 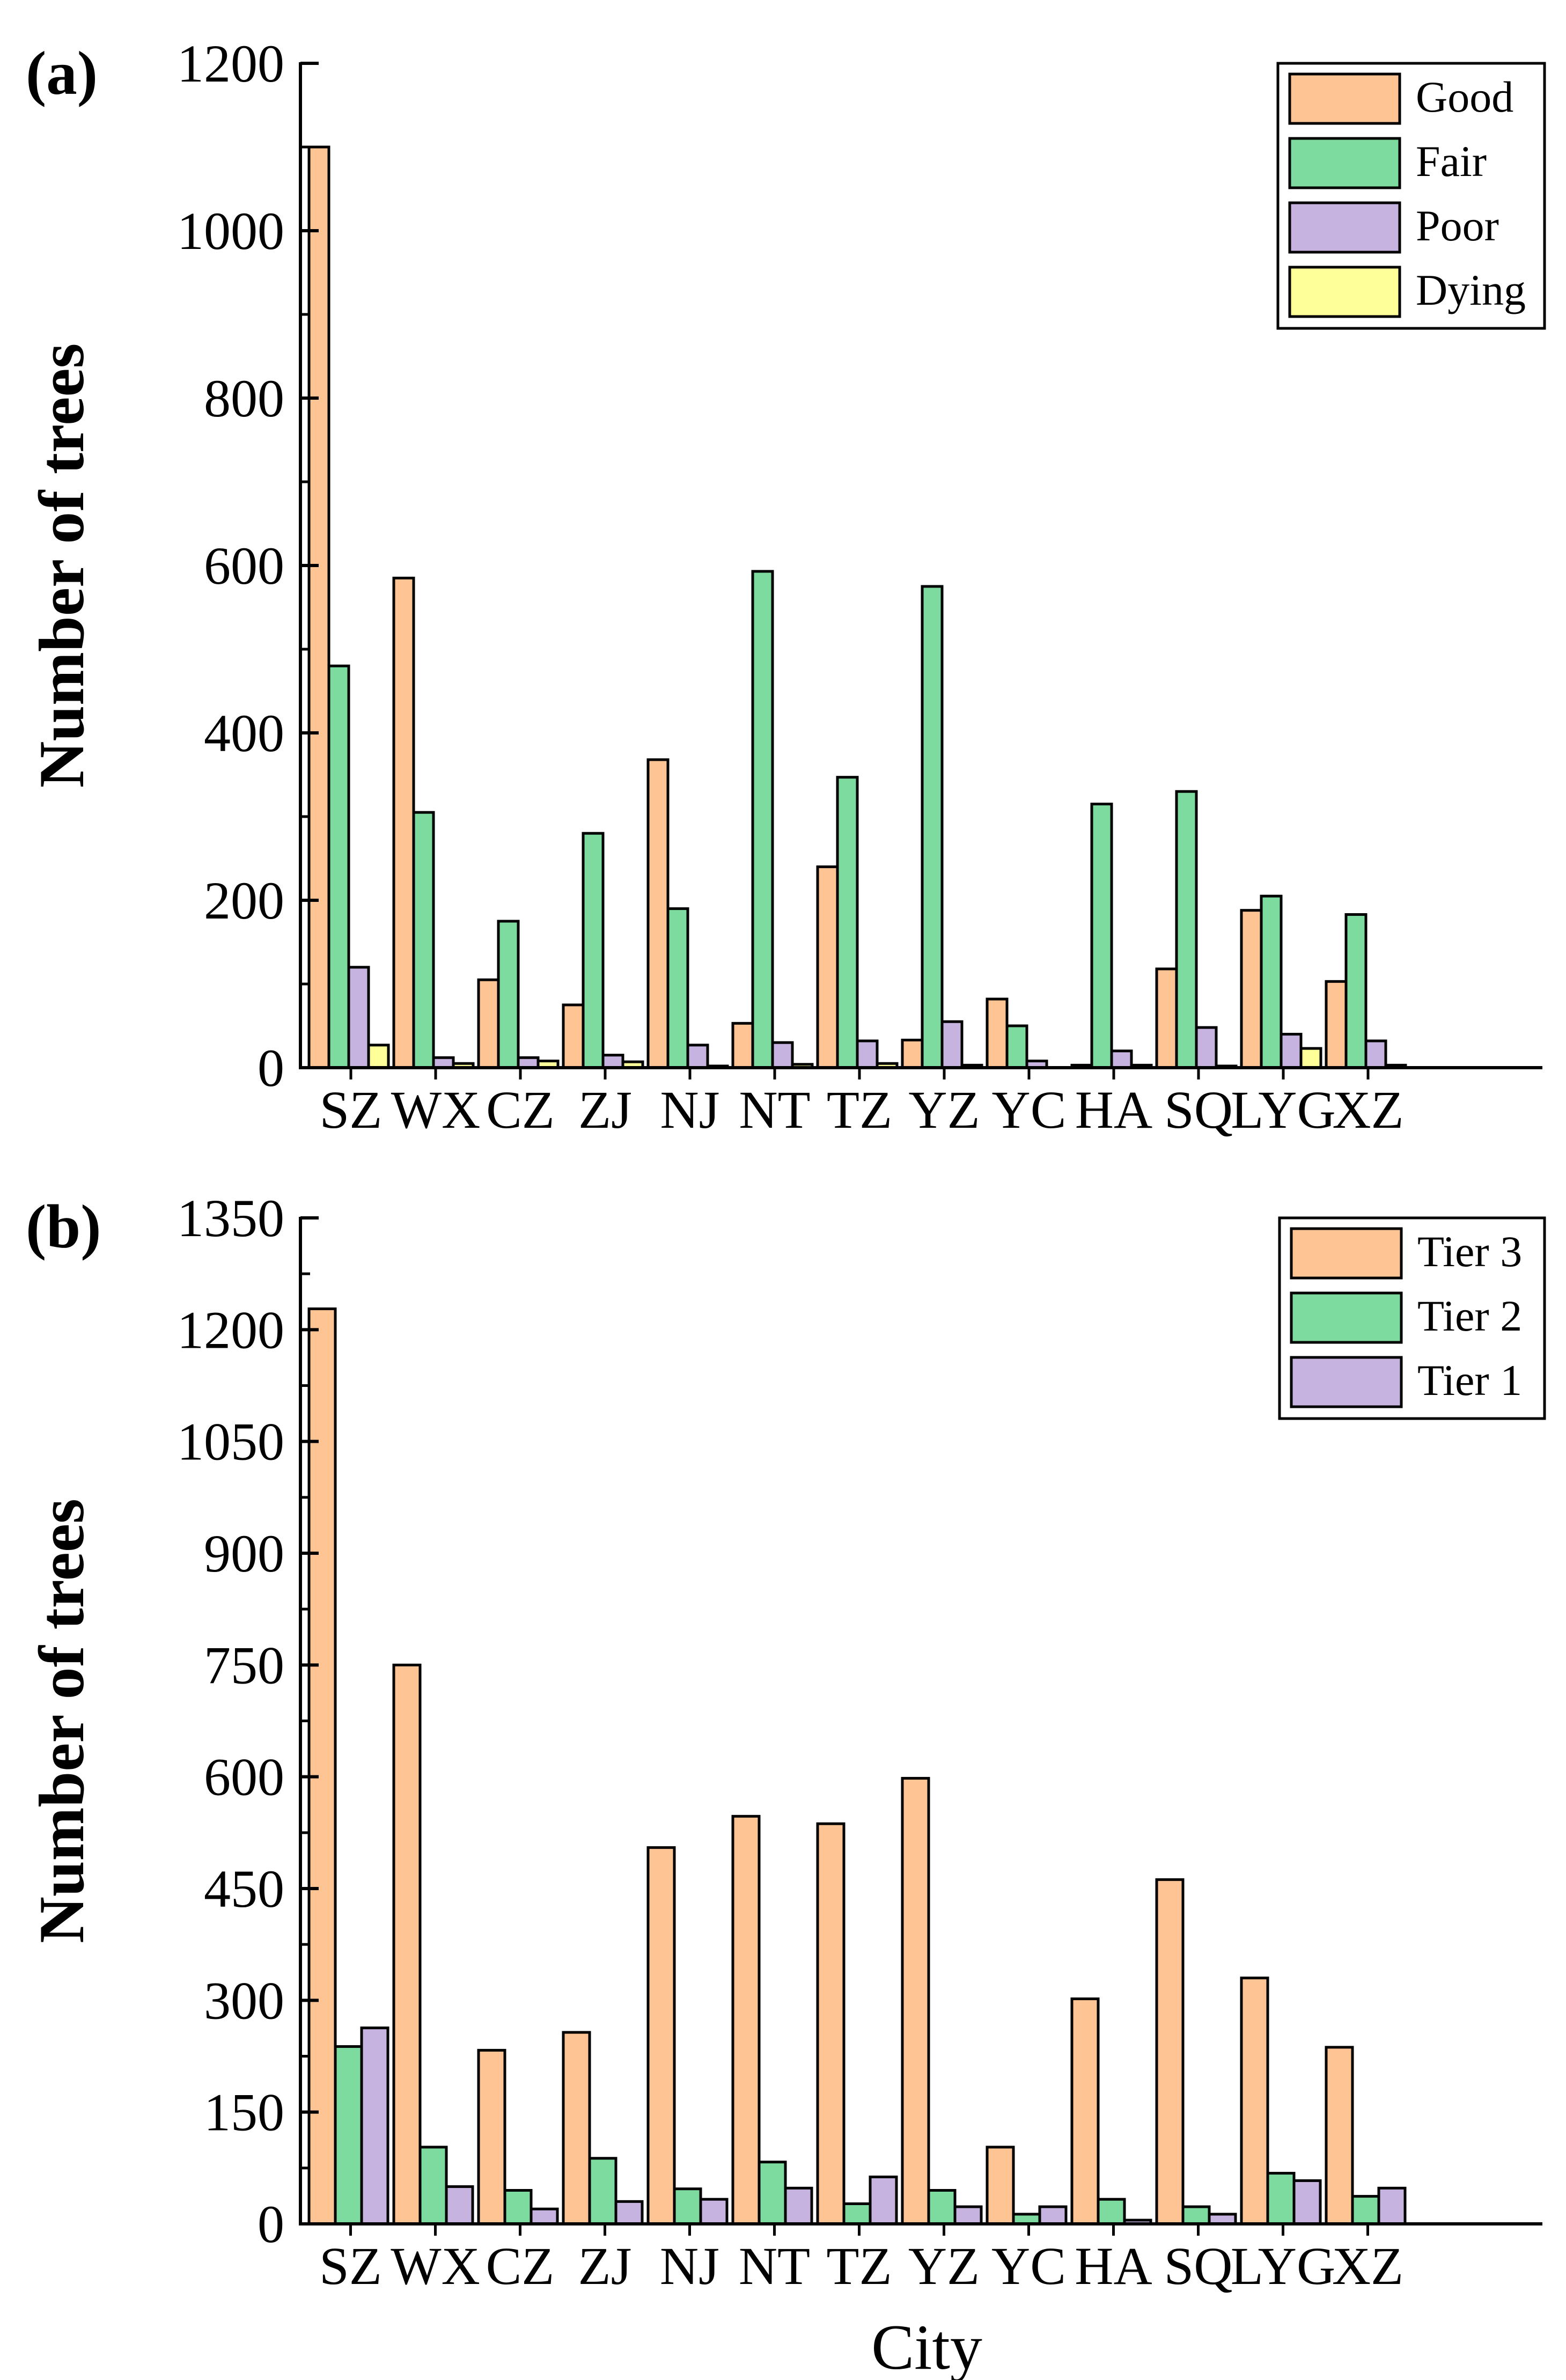 What do you see at coordinates (1053, 2215) in the screenshot?
I see `bar-tier-1-yc` at bounding box center [1053, 2215].